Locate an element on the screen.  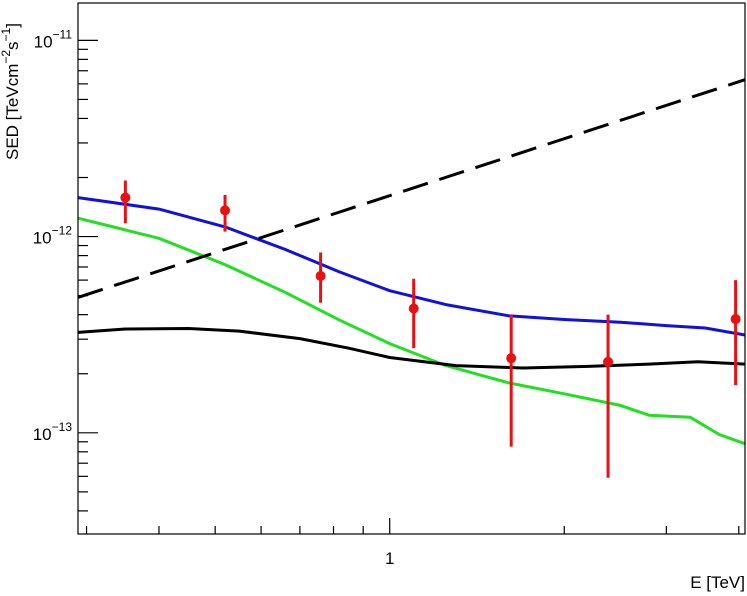
y-tick-label: 10−13 is located at coordinates (53, 432).